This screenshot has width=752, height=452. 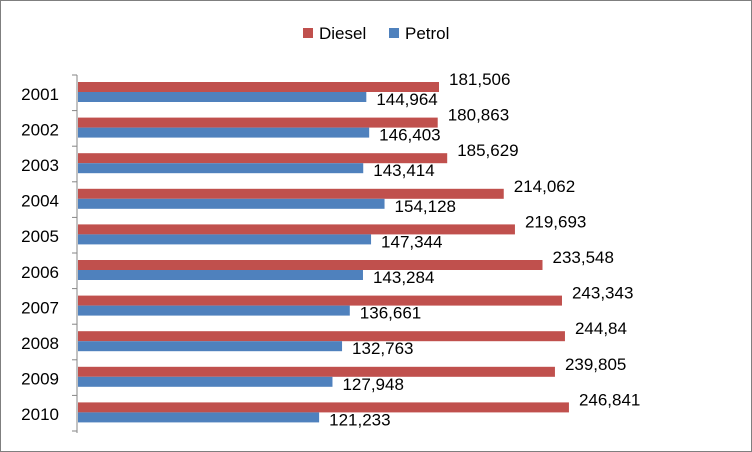 What do you see at coordinates (382, 348) in the screenshot?
I see `data-label-petrol-2008: 132,763` at bounding box center [382, 348].